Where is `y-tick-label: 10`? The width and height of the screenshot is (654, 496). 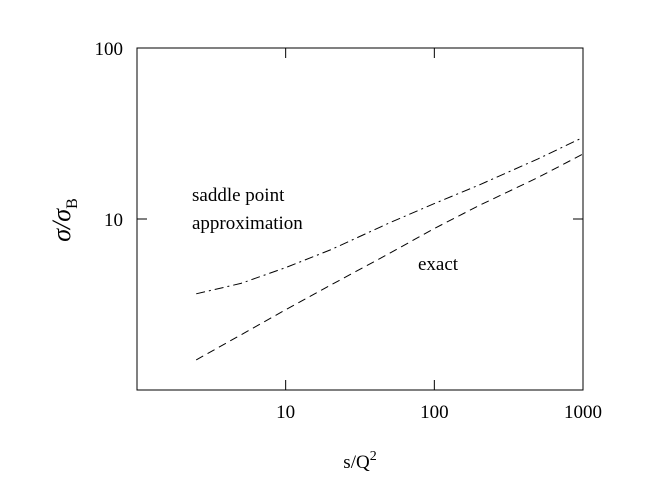
y-tick-label: 10 is located at coordinates (113, 220).